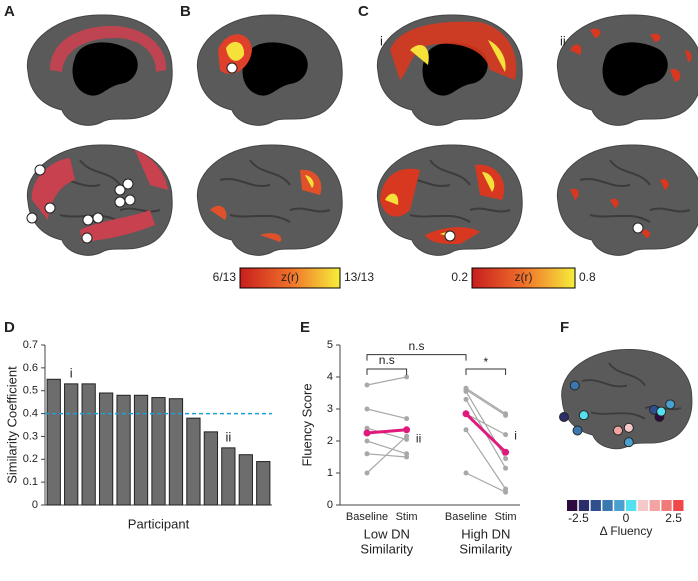 The width and height of the screenshot is (698, 581). Describe the element at coordinates (330, 409) in the screenshot. I see `y-tick-label: 3` at that location.